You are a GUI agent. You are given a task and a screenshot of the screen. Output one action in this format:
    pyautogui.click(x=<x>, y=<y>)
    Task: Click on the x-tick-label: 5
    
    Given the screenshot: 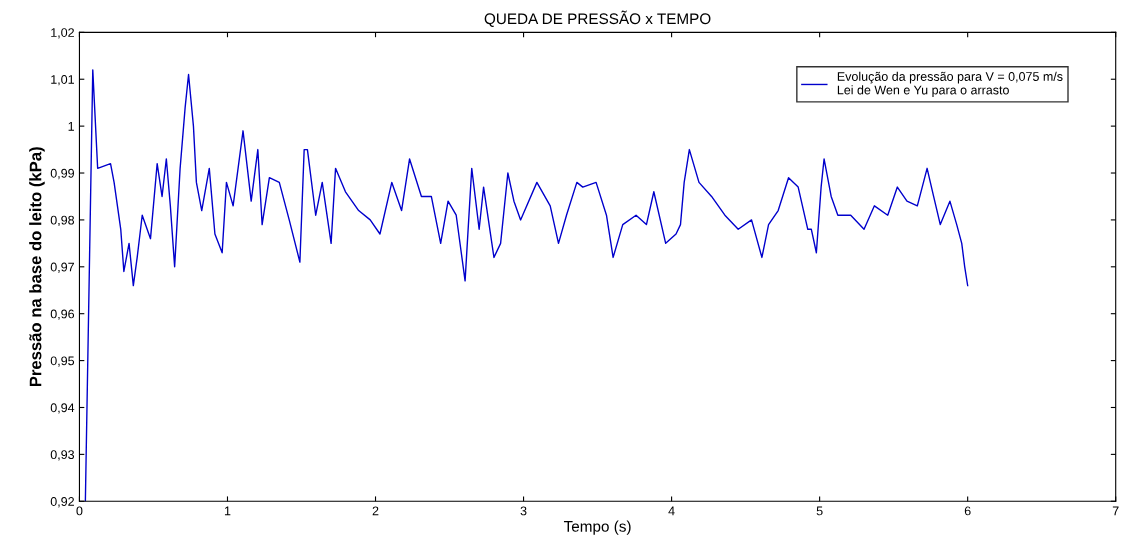 What is the action you would take?
    pyautogui.click(x=819, y=511)
    